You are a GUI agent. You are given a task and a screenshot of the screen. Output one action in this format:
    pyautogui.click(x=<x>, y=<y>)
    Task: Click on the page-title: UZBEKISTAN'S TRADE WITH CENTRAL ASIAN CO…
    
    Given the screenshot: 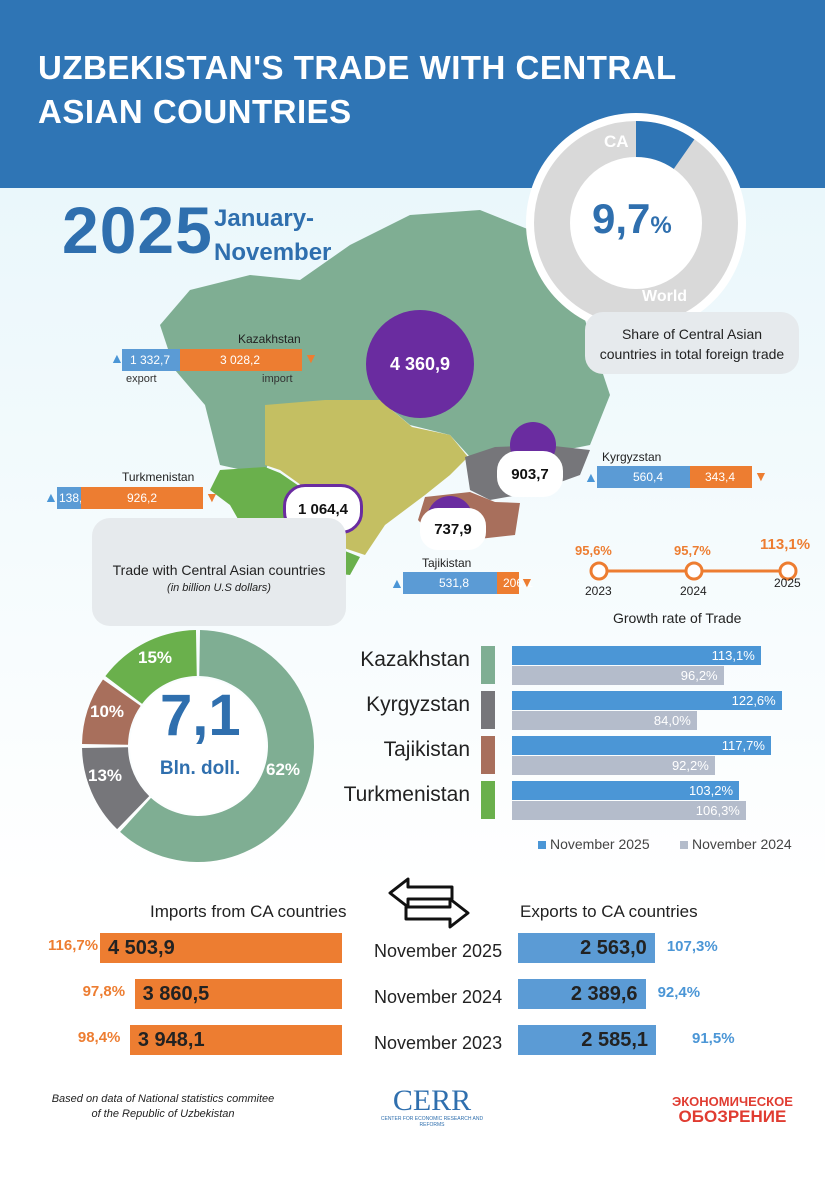 What is the action you would take?
    pyautogui.click(x=357, y=89)
    